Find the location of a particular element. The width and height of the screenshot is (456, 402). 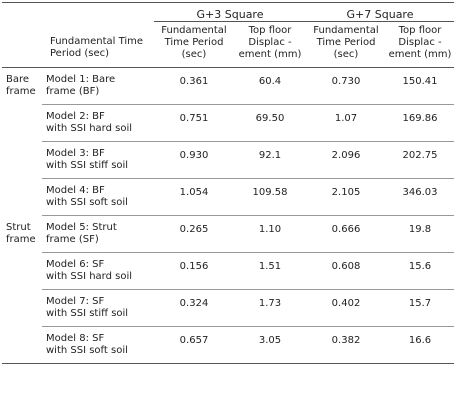

model-cell: Model 3: BF with SSI stiff soil is located at coordinates (98, 160).